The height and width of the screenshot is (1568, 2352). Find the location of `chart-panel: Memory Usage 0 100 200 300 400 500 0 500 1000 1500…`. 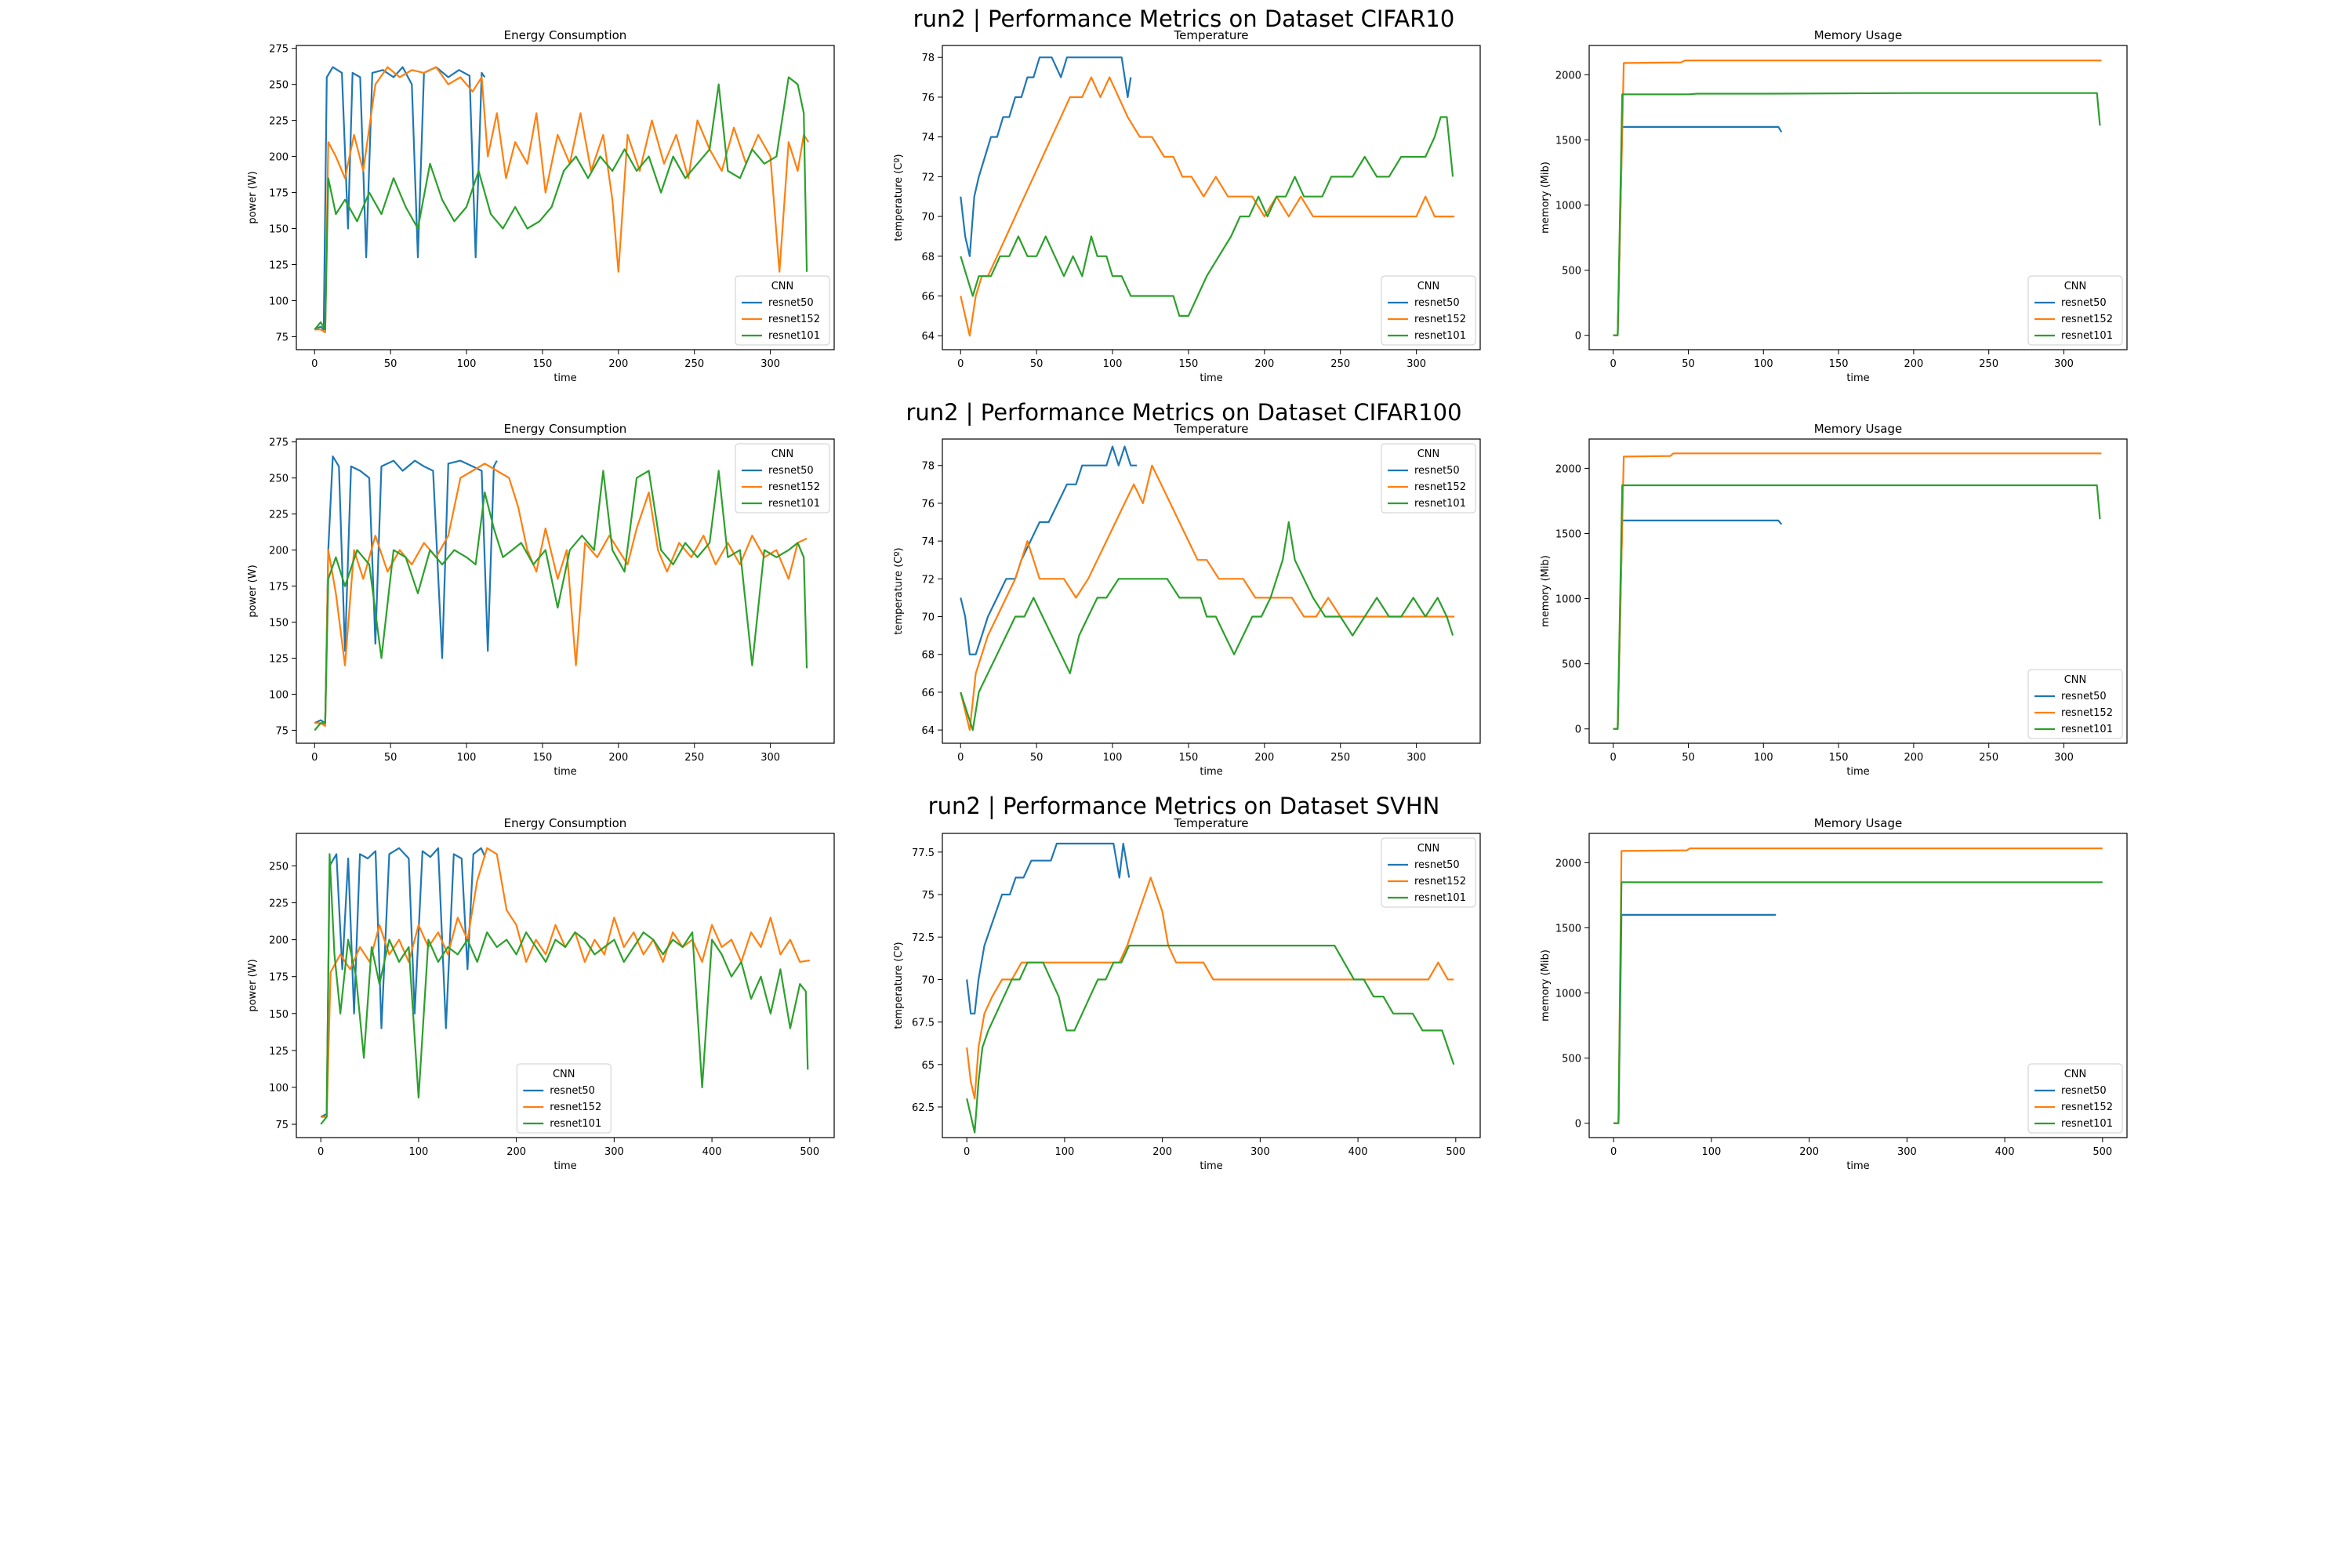

chart-panel: Memory Usage 0 100 200 300 400 500 0 500 1000 1500… is located at coordinates (1834, 994).